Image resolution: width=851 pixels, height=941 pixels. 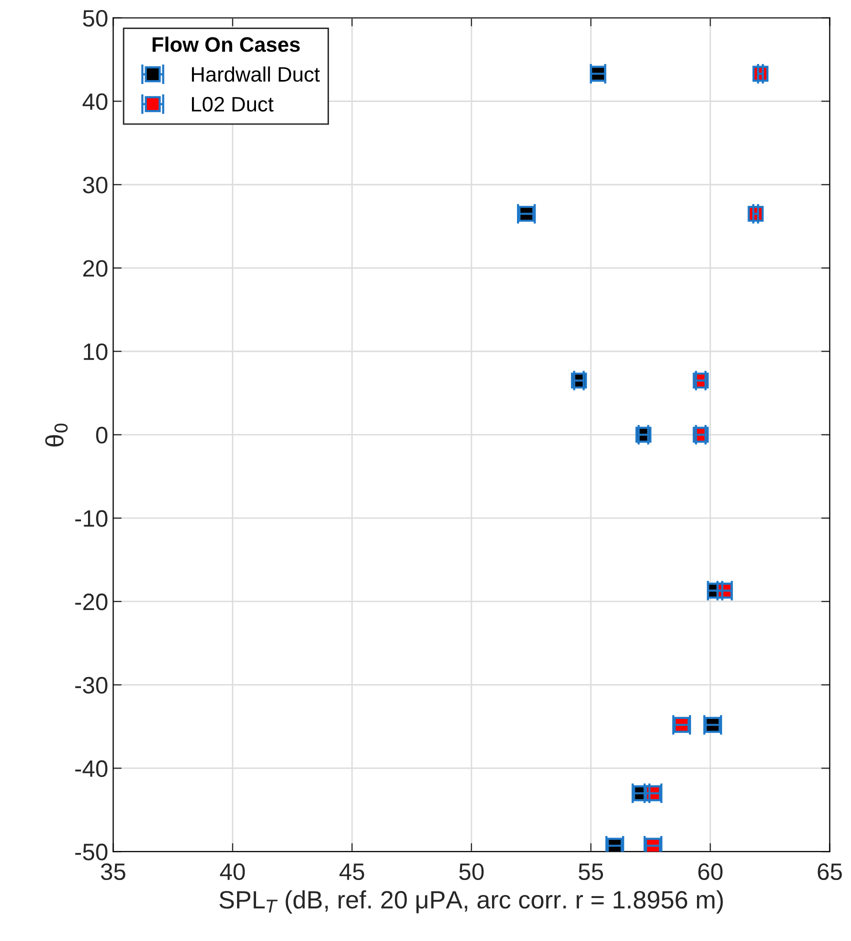 What do you see at coordinates (56, 435) in the screenshot?
I see `y-axis-title: θ$_{0}$` at bounding box center [56, 435].